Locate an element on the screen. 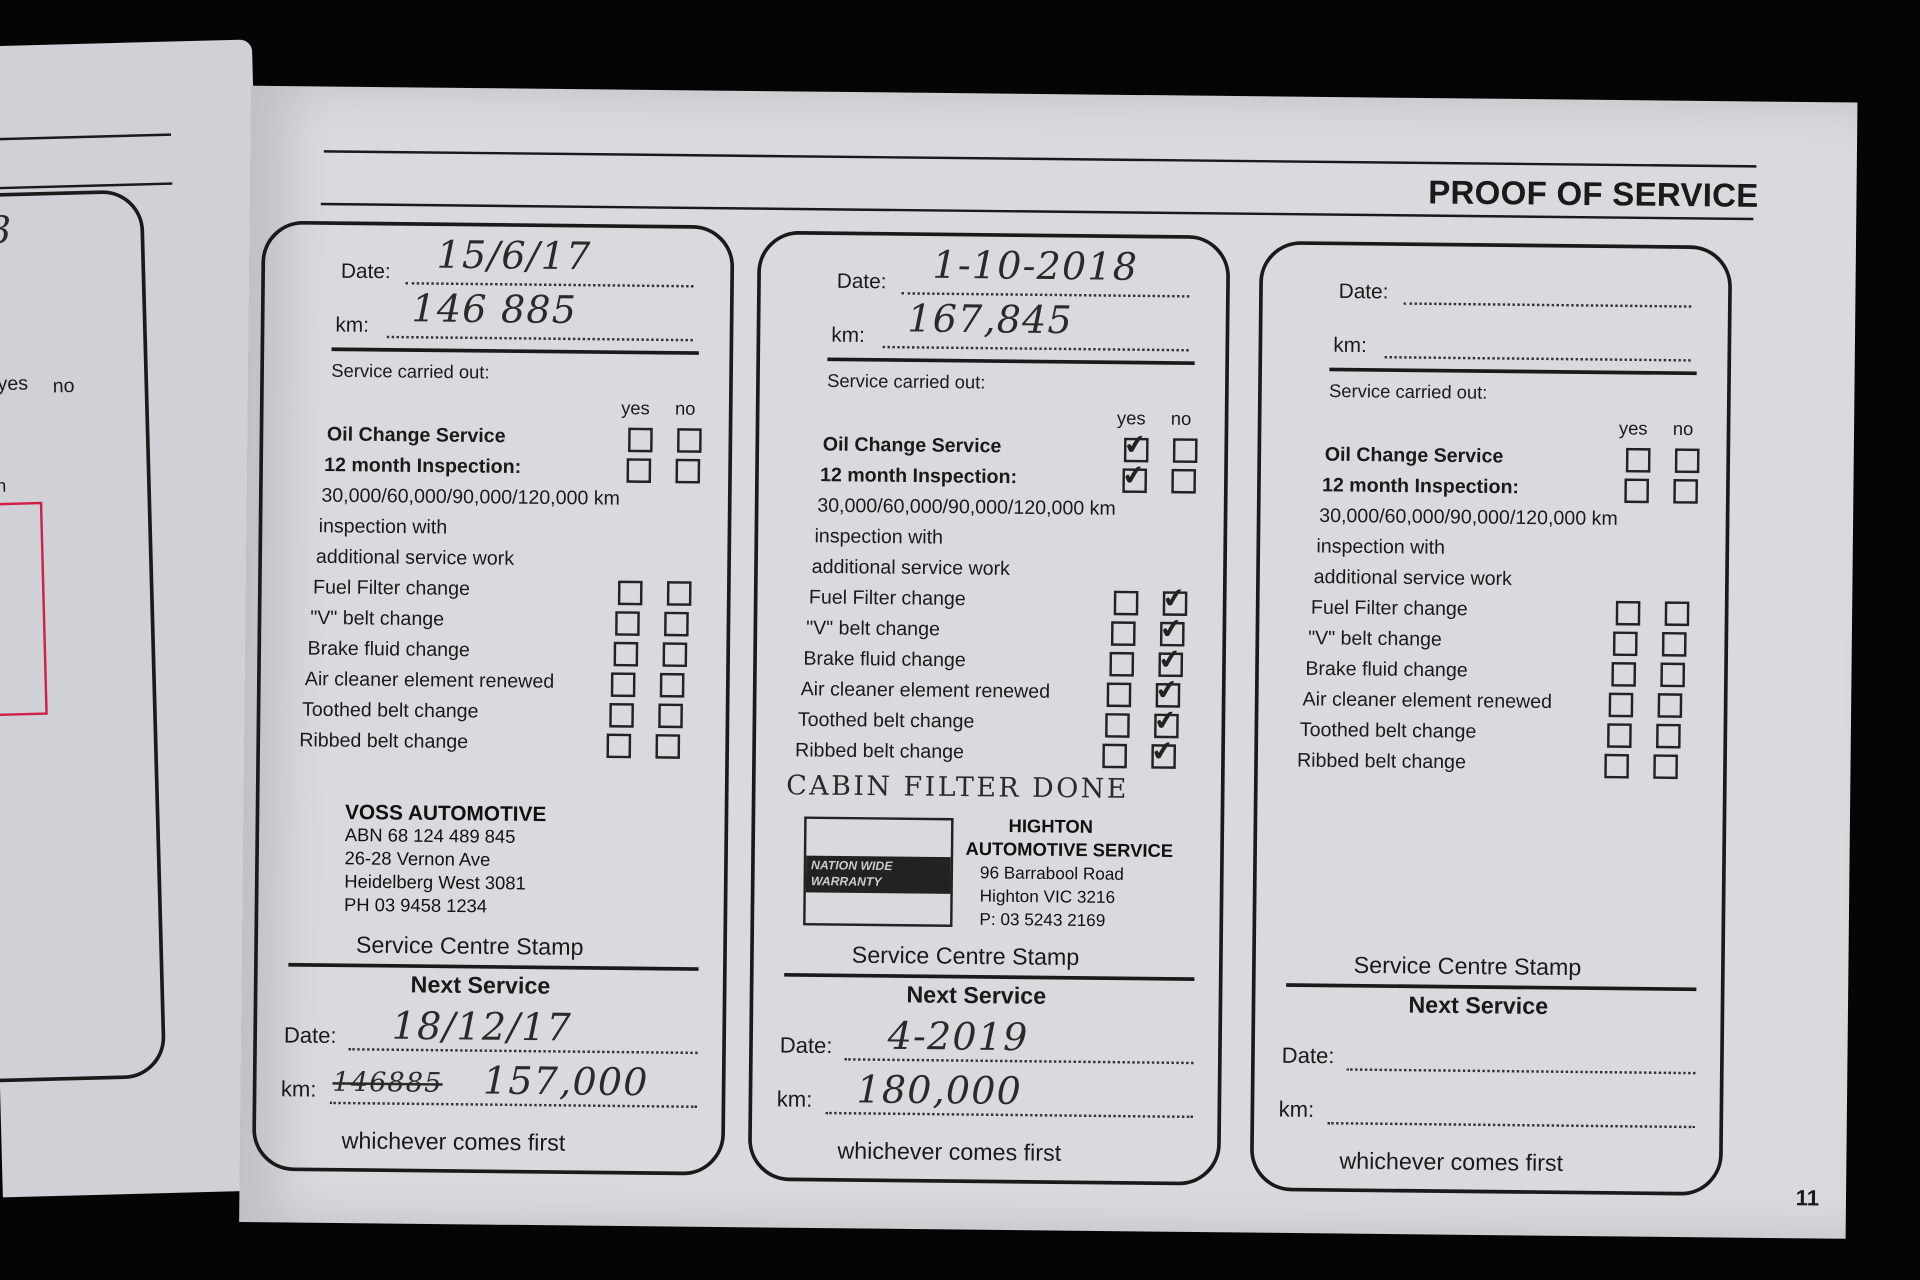 This screenshot has width=1920, height=1280. warranty-logo-stamp: NATION WIDE WARRANTY is located at coordinates (878, 871).